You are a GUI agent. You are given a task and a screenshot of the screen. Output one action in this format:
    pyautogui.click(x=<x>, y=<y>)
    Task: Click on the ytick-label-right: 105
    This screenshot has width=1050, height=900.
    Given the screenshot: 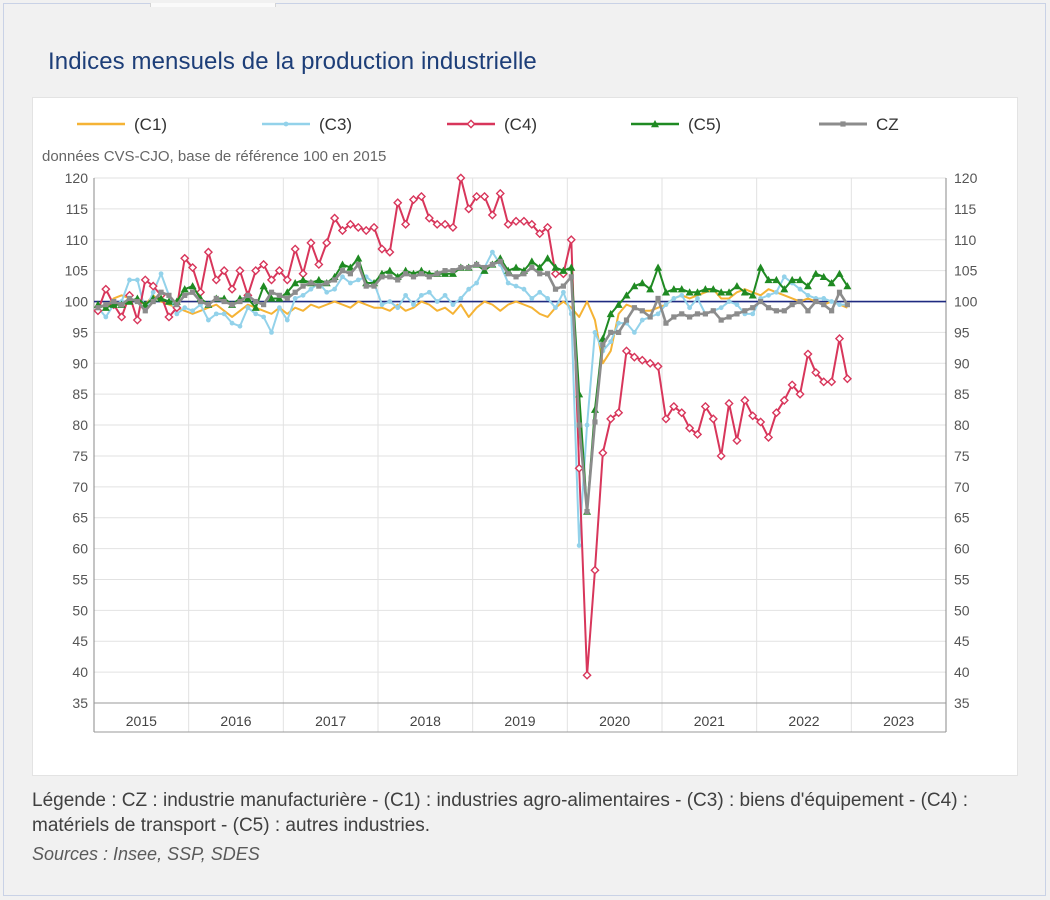 What is the action you would take?
    pyautogui.click(x=966, y=271)
    